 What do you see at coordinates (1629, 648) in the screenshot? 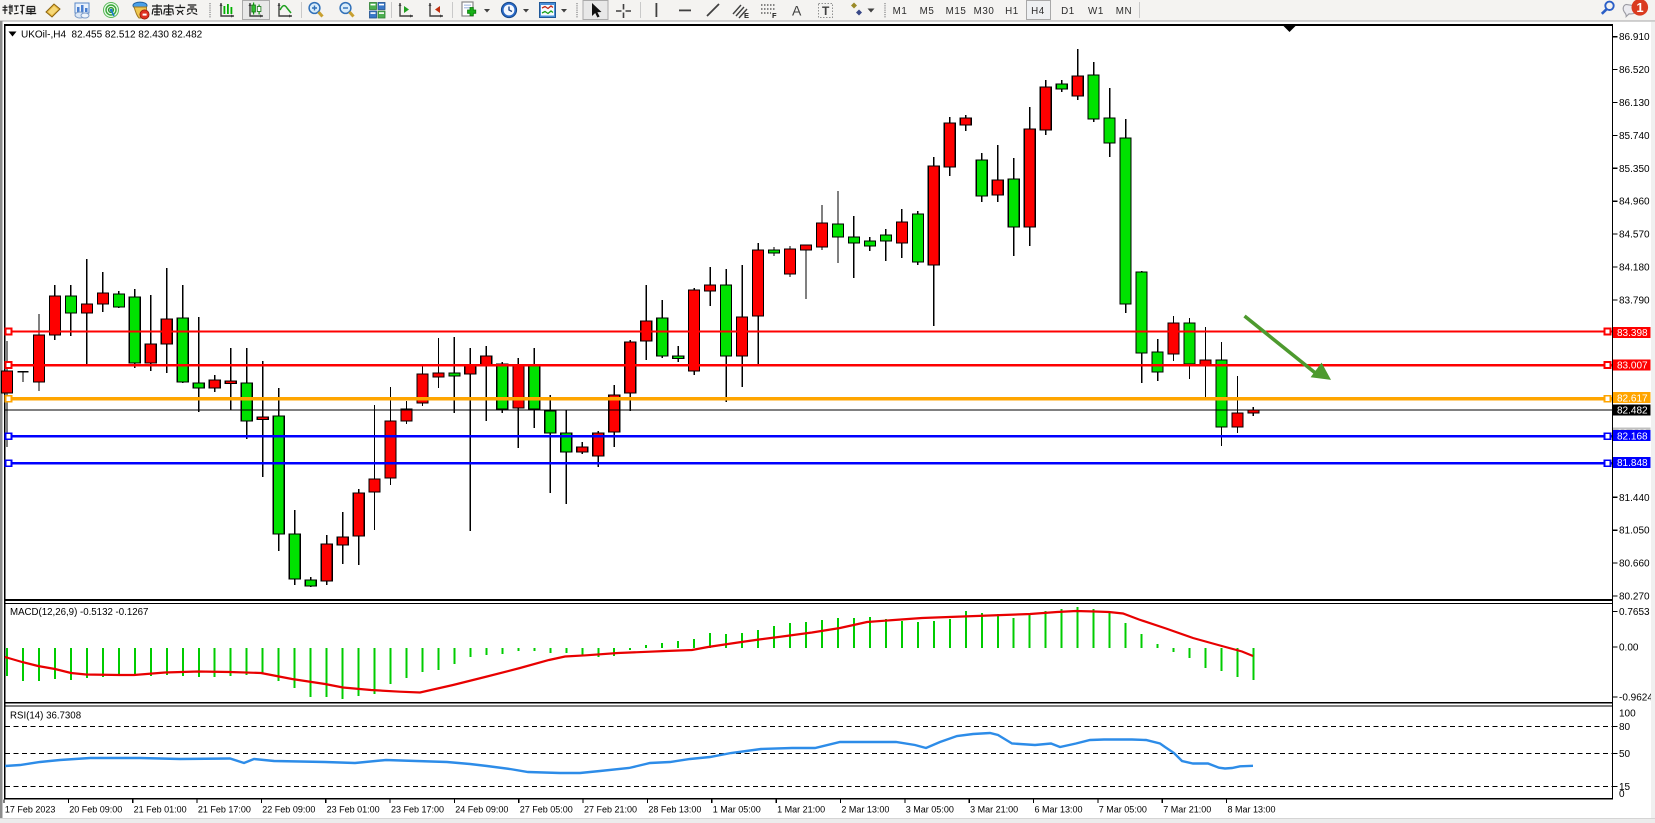
I see `svg-text: 0.00` at bounding box center [1629, 648].